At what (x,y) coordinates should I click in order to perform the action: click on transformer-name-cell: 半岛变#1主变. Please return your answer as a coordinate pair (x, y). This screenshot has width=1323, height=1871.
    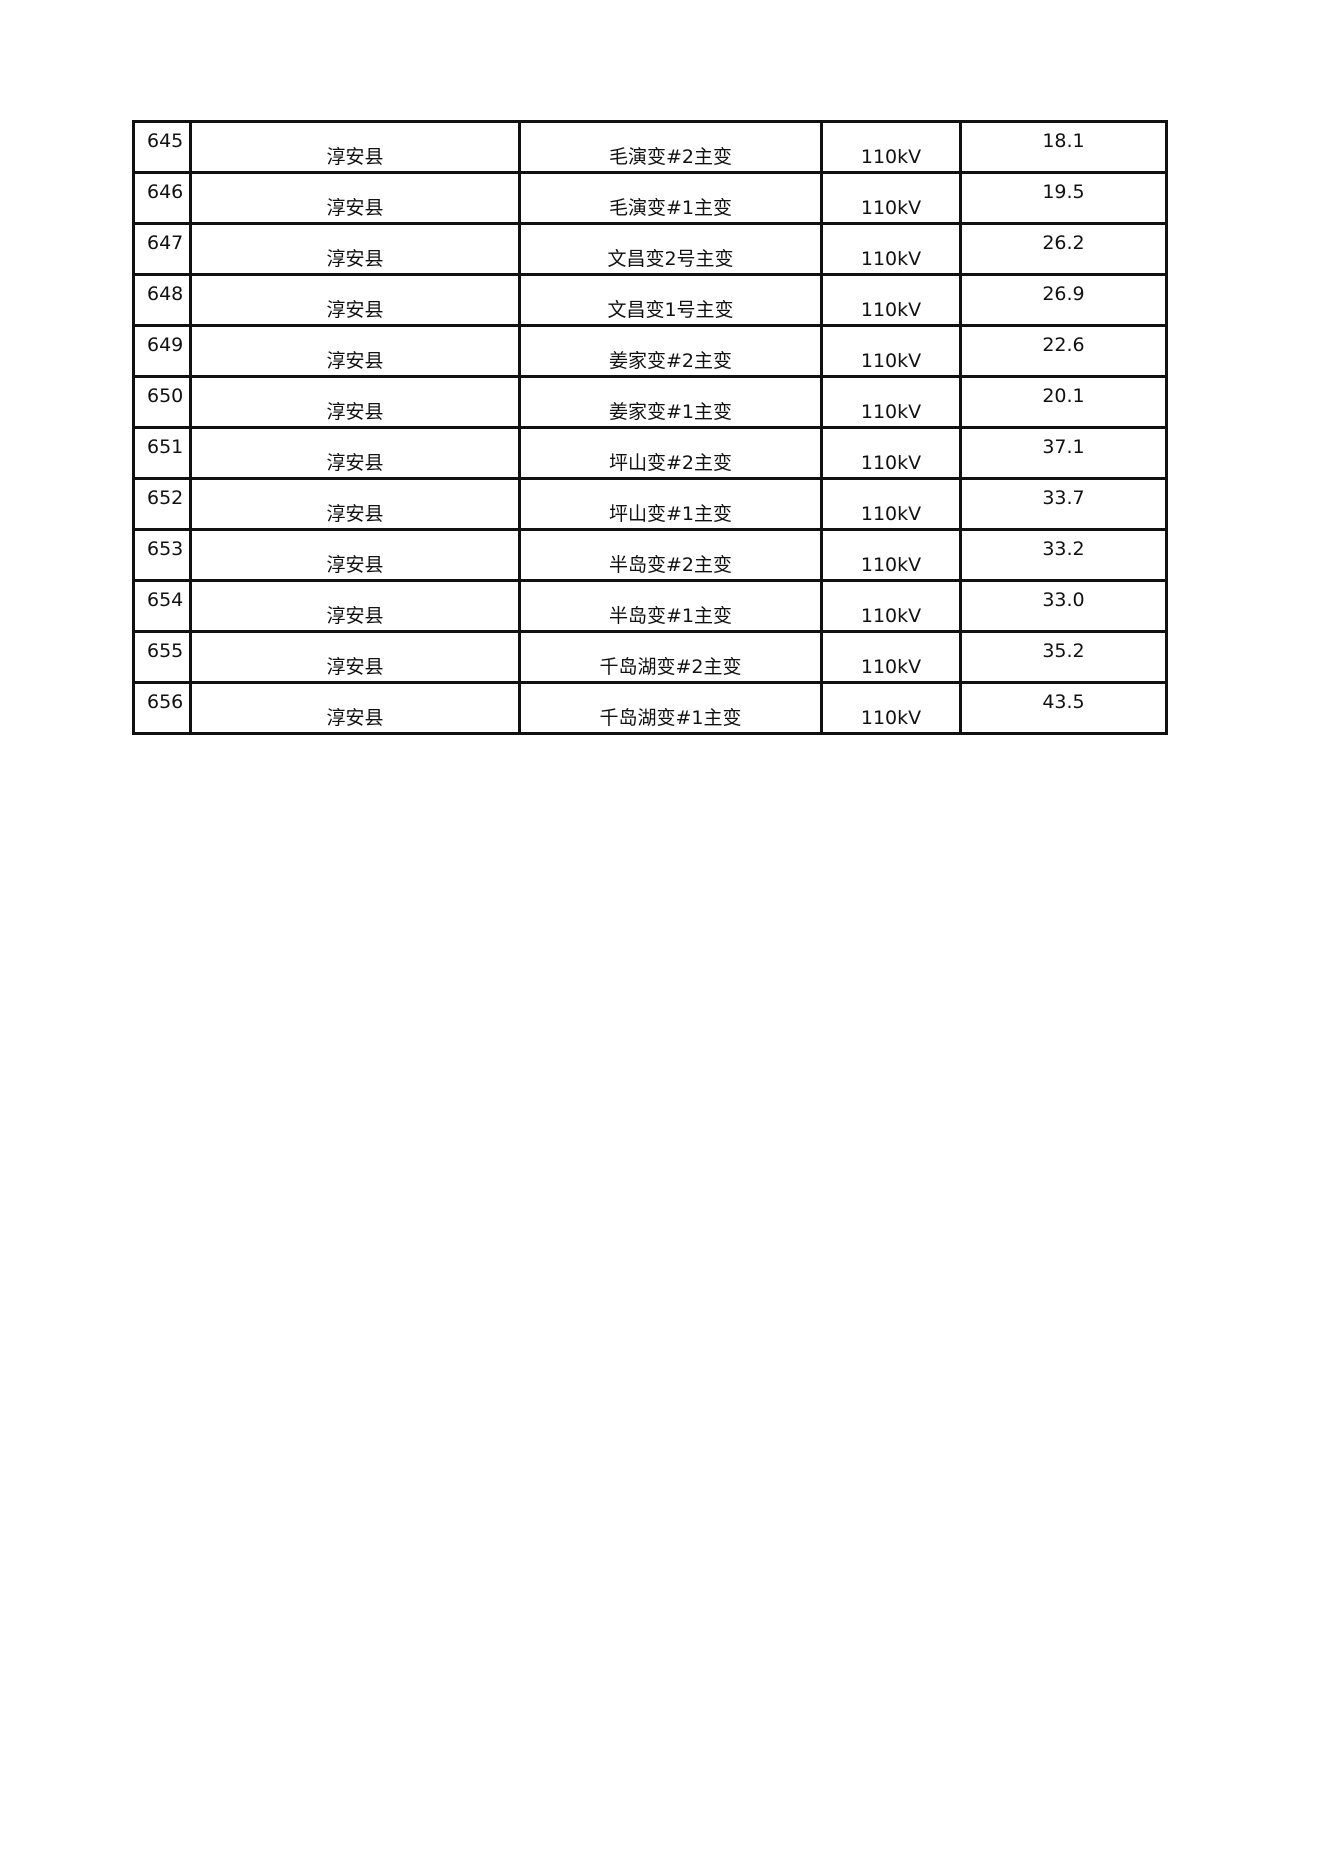
    Looking at the image, I should click on (670, 606).